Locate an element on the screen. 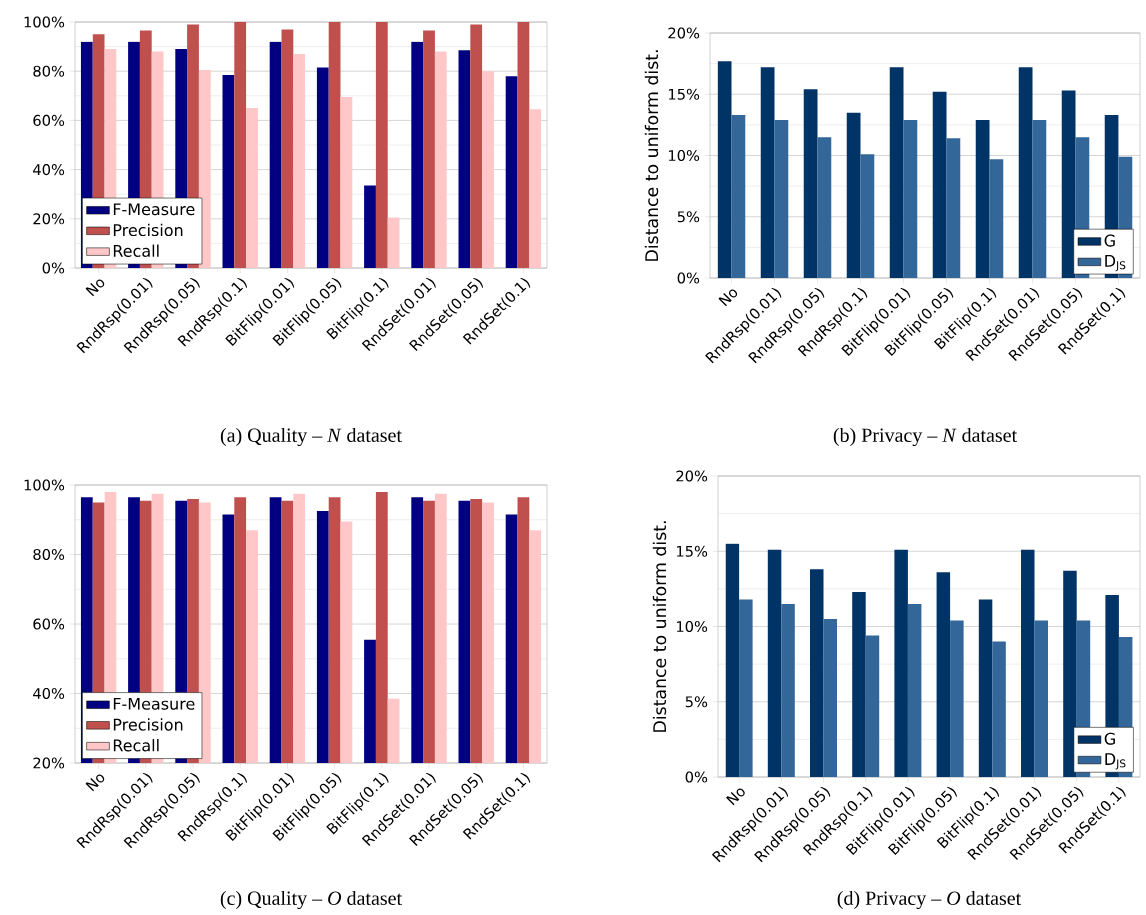  text: (b) Privacy – N dataset is located at coordinates (925, 437).